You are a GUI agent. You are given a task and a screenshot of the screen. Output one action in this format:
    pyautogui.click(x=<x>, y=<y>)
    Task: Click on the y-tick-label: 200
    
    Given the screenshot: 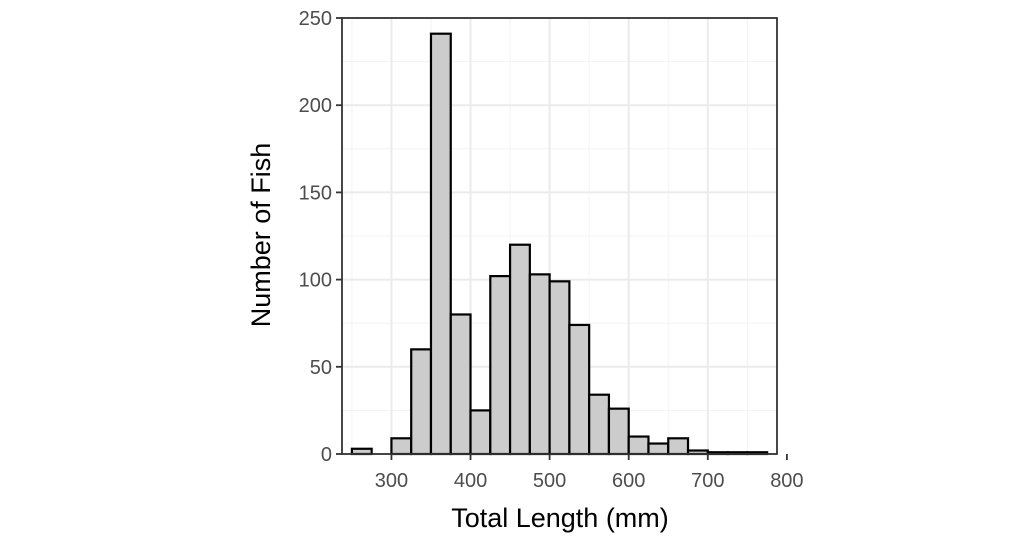 What is the action you would take?
    pyautogui.click(x=315, y=106)
    